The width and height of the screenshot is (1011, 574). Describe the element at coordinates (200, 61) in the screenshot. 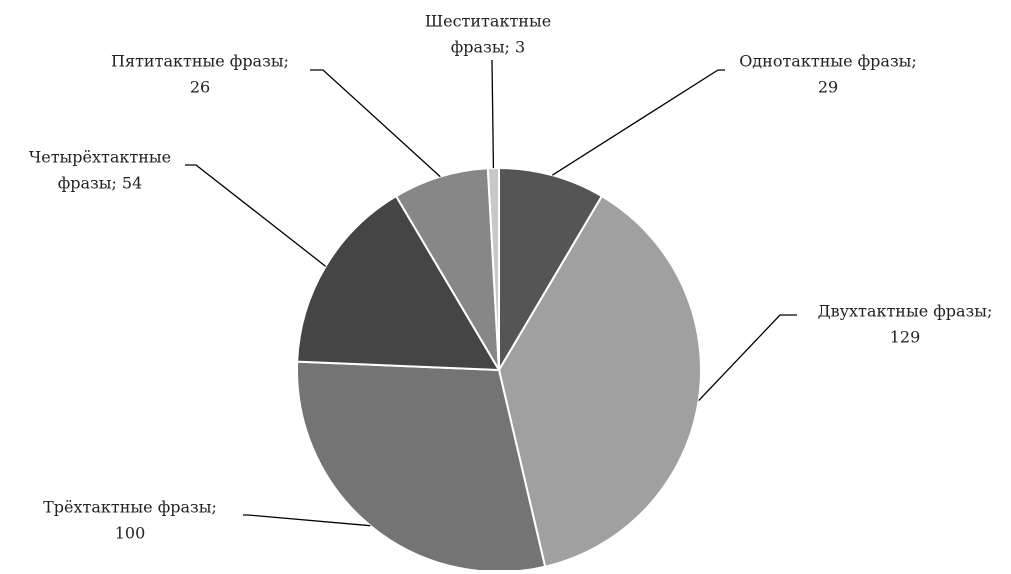

I see `data-label: Пятитактные фразы;` at that location.